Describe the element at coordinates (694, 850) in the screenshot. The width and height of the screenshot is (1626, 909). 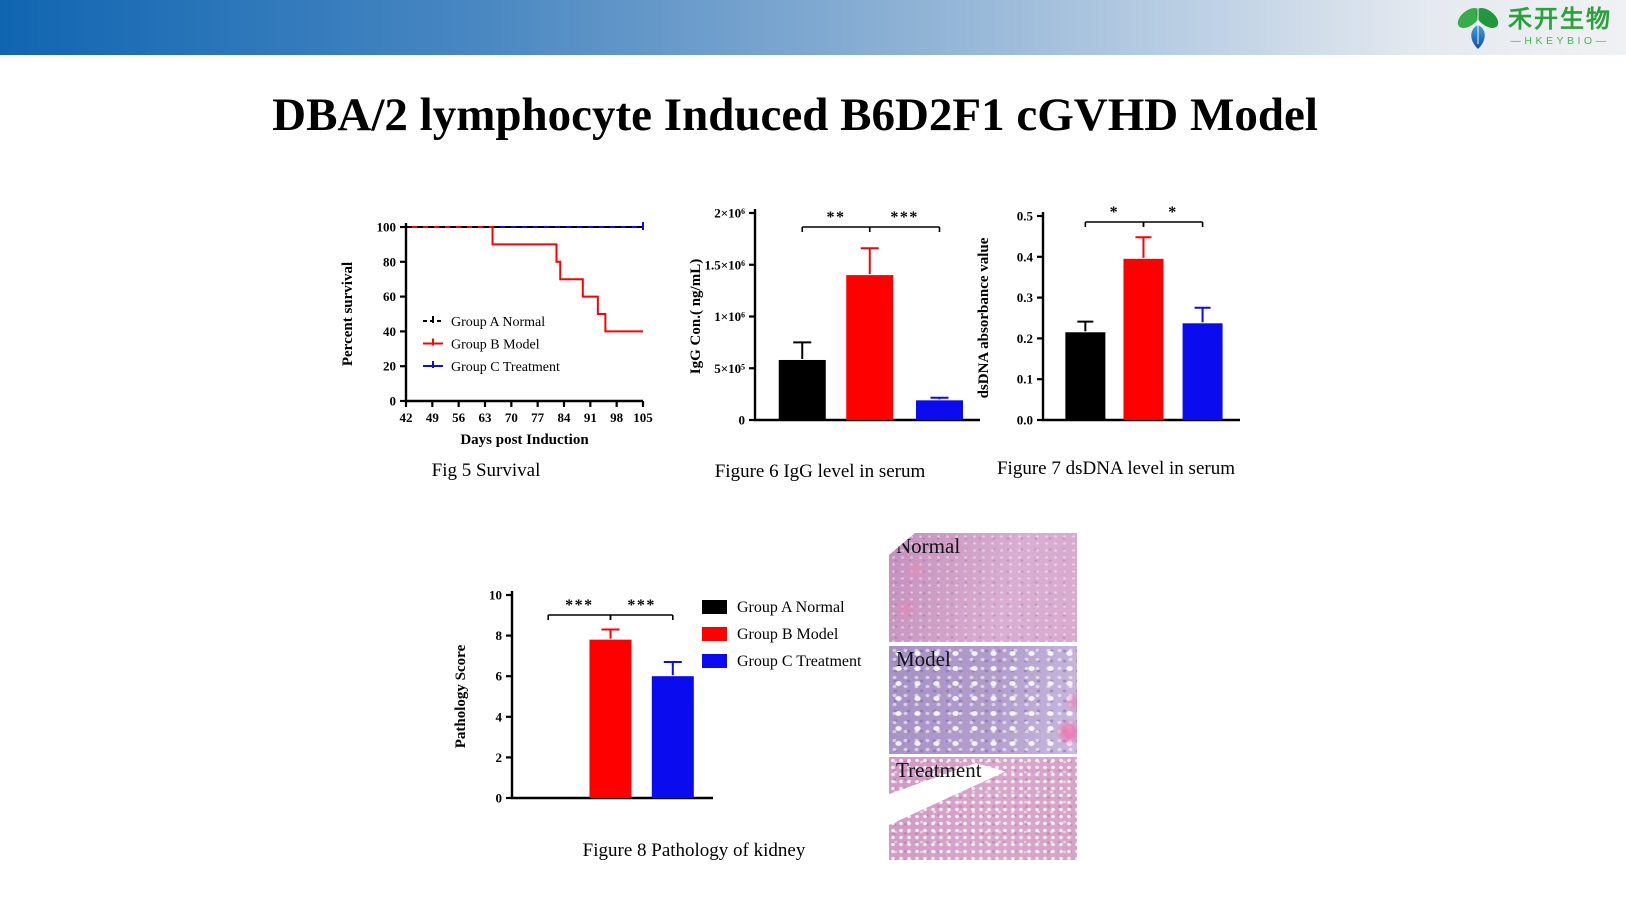
I see `fig8-caption: Figure 8 Pathology of kidney` at that location.